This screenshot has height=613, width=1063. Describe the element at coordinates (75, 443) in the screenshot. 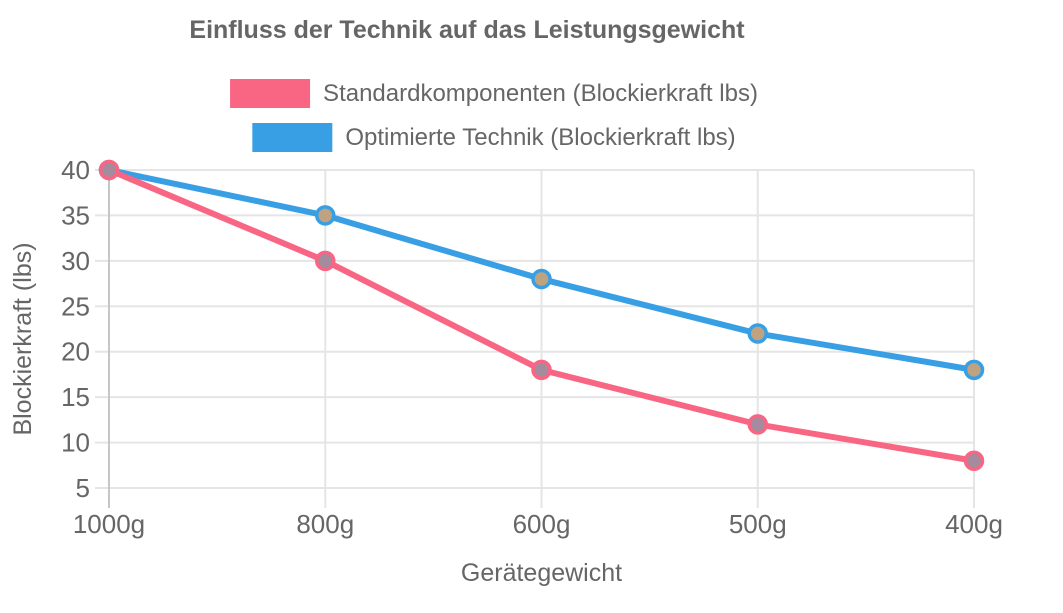

I see `y-tick-label: 10` at that location.